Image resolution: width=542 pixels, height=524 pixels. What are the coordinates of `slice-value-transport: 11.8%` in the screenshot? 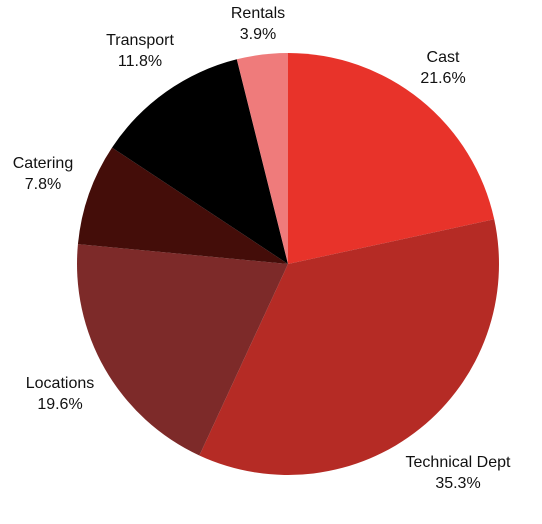 It's located at (140, 61).